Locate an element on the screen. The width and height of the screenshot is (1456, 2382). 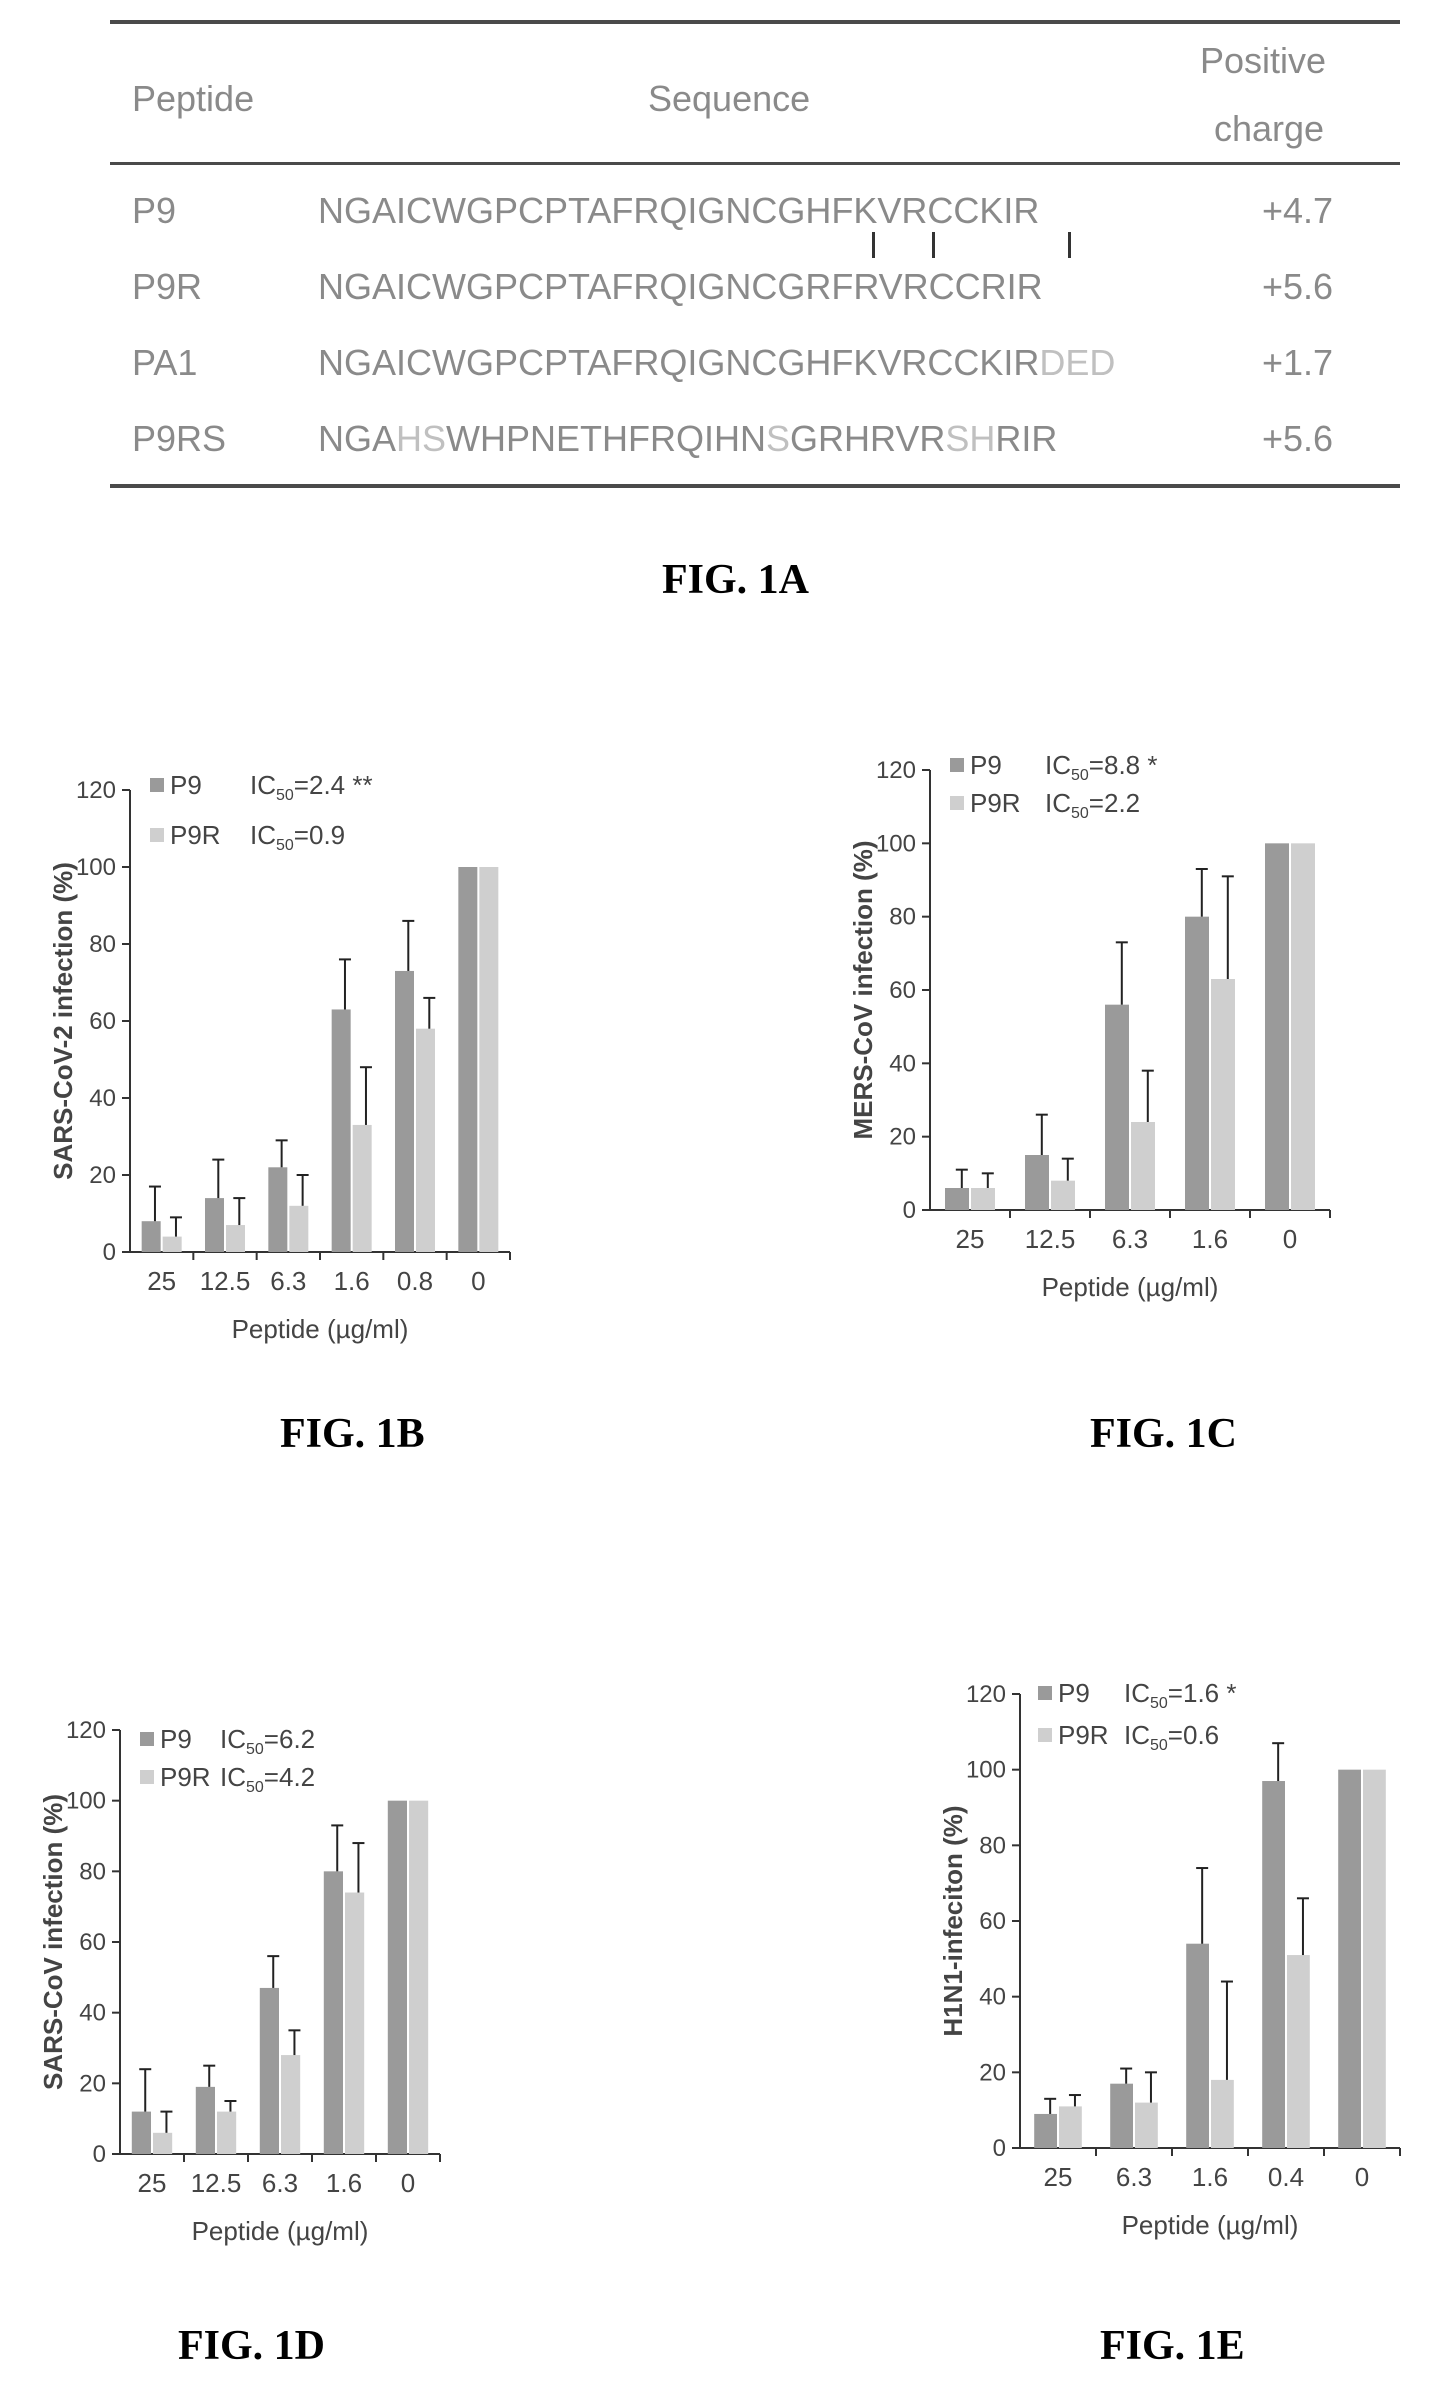
row-sequence: NGAHSWHPNETHFRQIHNSGRHRVRSHRIR is located at coordinates (687, 439).